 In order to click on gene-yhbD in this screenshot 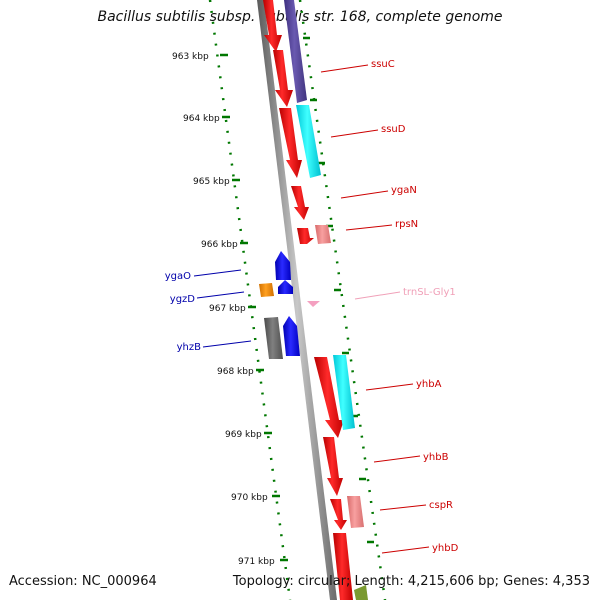, I will do `click(343, 566)`.